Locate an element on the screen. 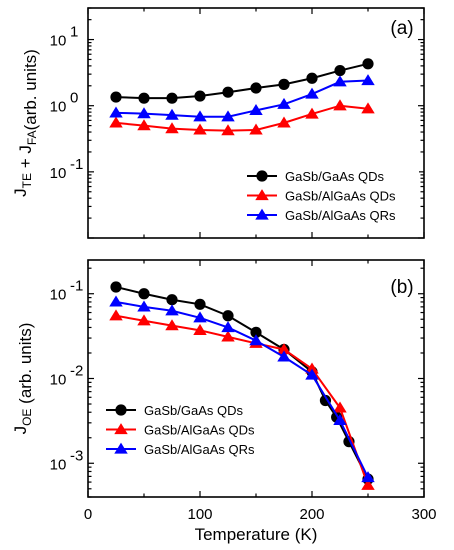  series-gasb-algaas-qds is located at coordinates (242, 117).